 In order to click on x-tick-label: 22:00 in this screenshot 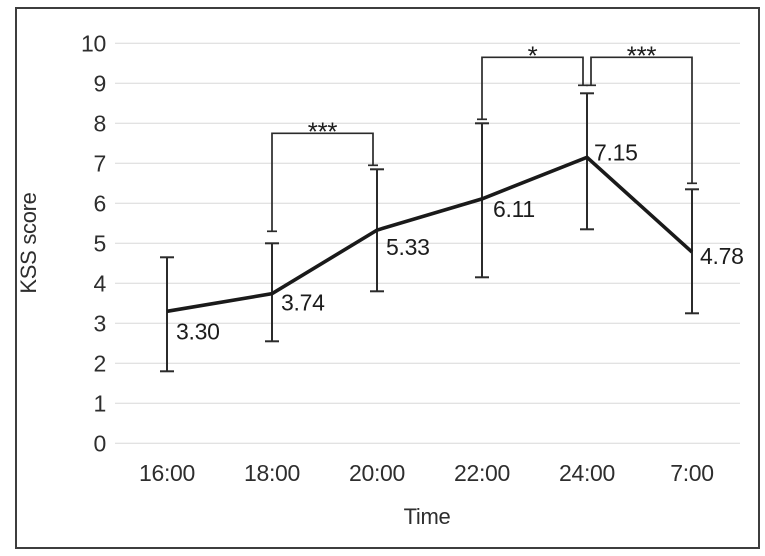, I will do `click(482, 473)`.